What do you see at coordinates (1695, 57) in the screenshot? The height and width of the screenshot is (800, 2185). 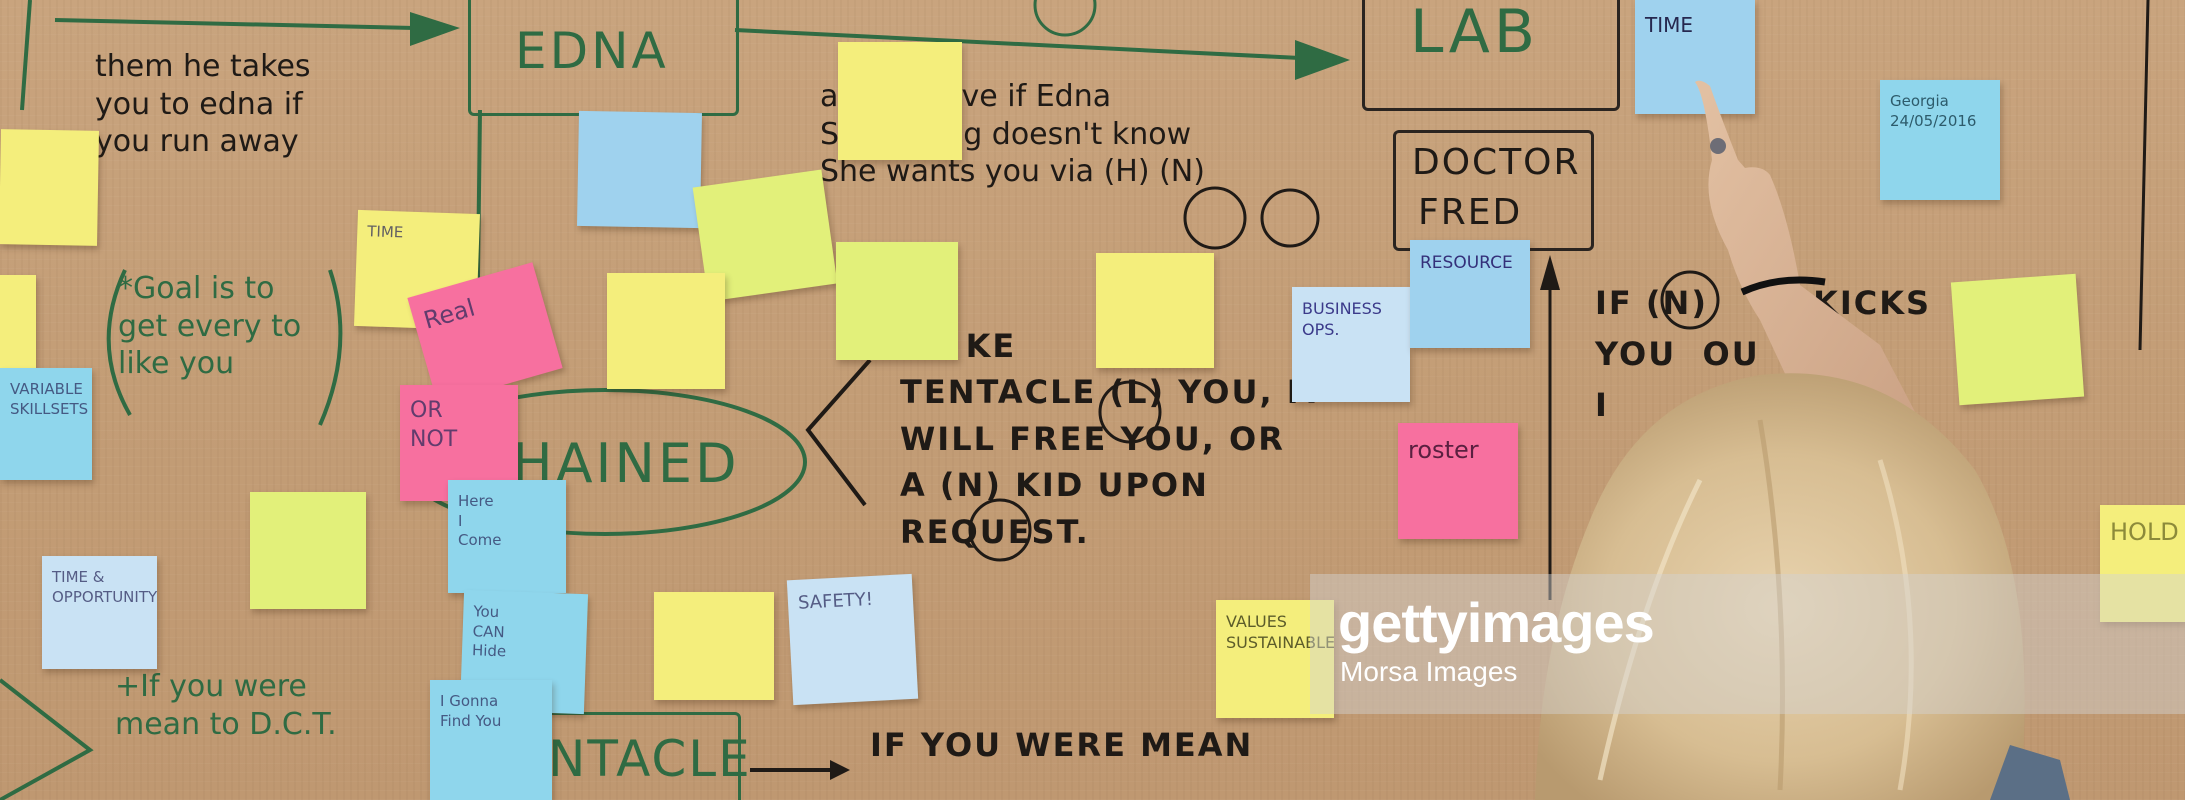 I see `sticky-note-time: TIME` at bounding box center [1695, 57].